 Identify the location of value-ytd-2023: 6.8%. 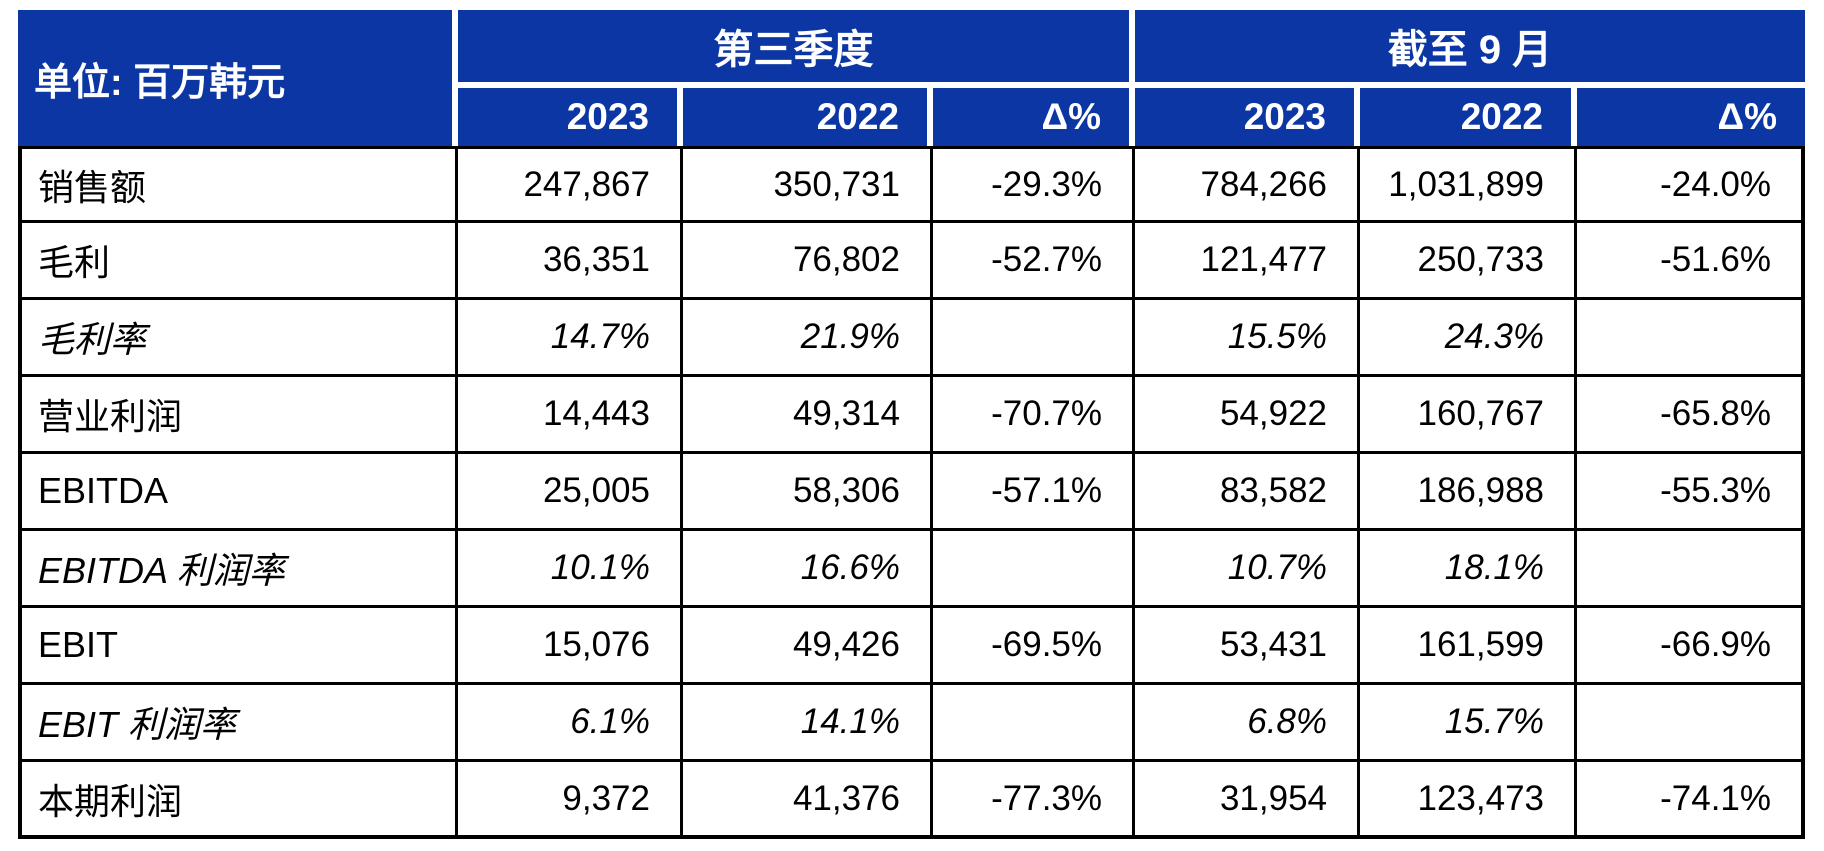
(1248, 723).